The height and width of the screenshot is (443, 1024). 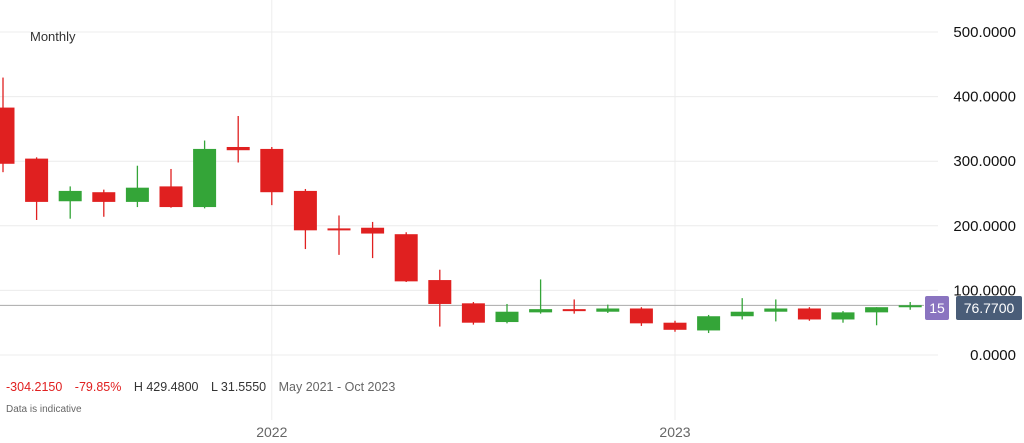 What do you see at coordinates (984, 97) in the screenshot?
I see `y-tick-label: 400.0000` at bounding box center [984, 97].